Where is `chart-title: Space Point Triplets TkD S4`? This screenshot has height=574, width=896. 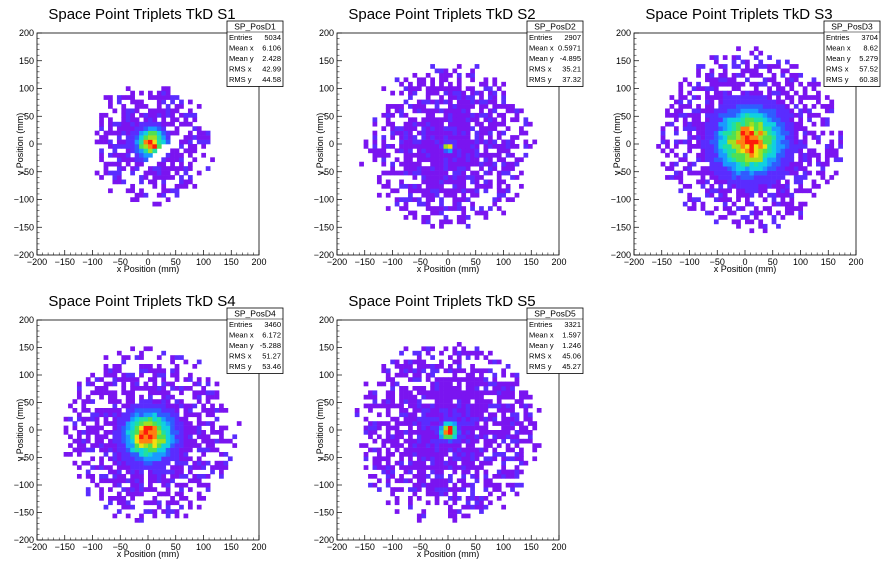
chart-title: Space Point Triplets TkD S4 is located at coordinates (141, 301).